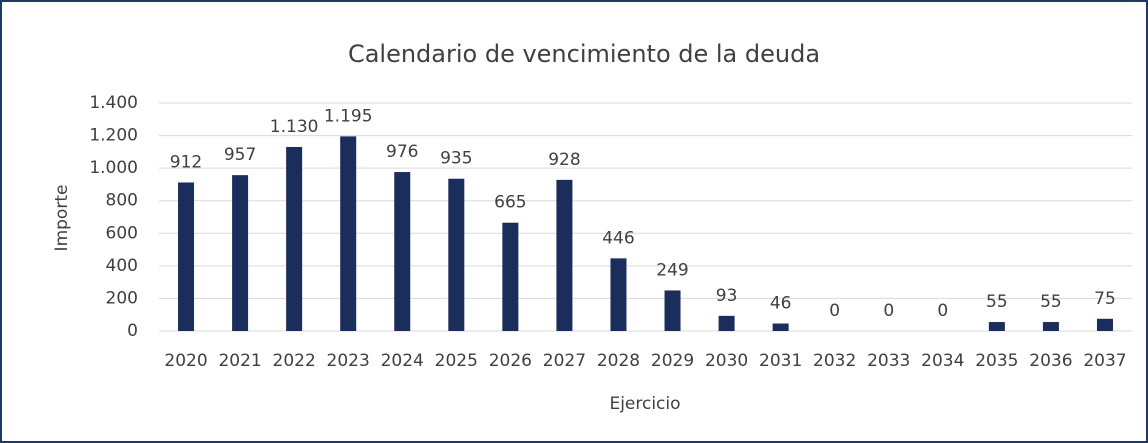 The width and height of the screenshot is (1148, 443). Describe the element at coordinates (186, 162) in the screenshot. I see `data-label: 912` at that location.